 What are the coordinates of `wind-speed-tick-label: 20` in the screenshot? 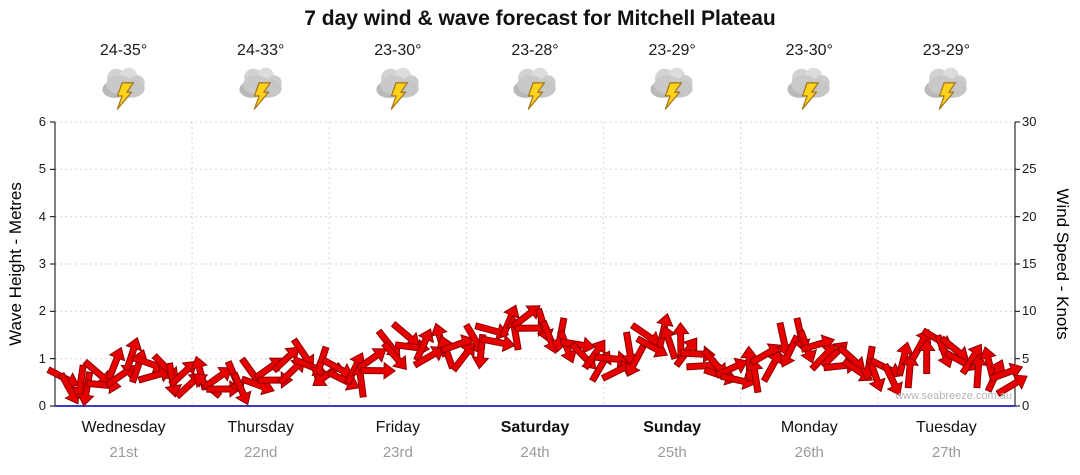 It's located at (1029, 216).